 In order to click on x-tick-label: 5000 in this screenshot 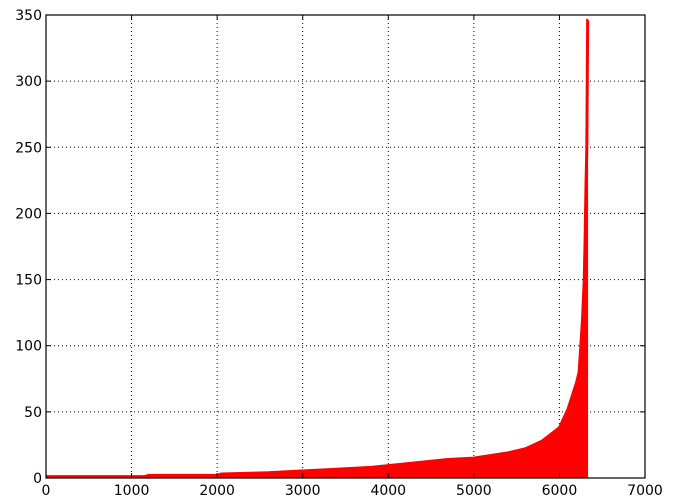, I will do `click(474, 491)`.